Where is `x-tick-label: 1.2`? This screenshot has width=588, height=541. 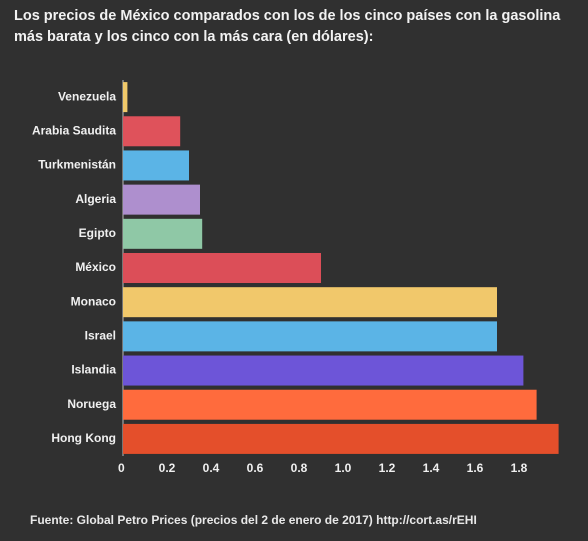 x-tick-label: 1.2 is located at coordinates (387, 468).